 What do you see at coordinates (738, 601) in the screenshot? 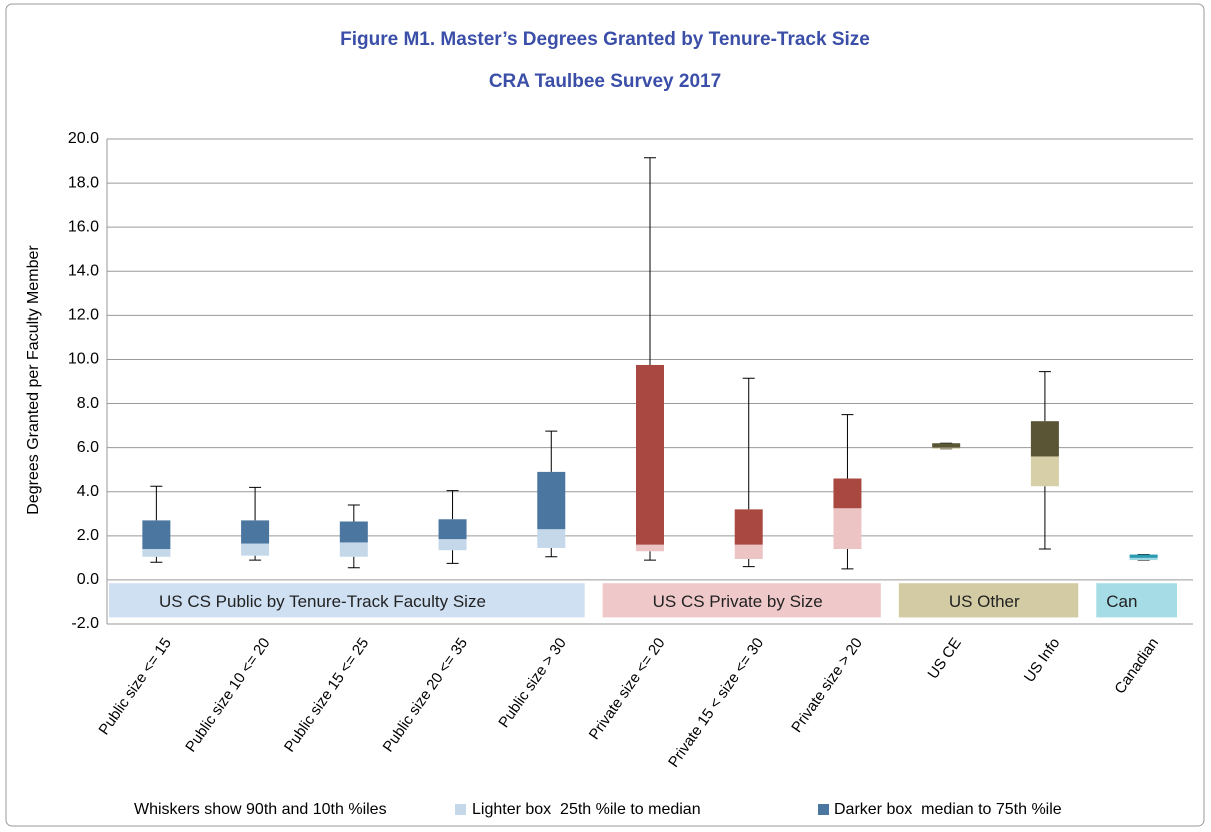
I see `group-label: US CS Private by Size` at bounding box center [738, 601].